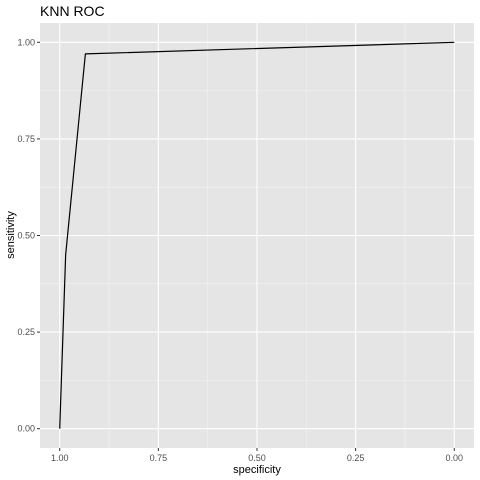  What do you see at coordinates (26, 332) in the screenshot?
I see `y-tick-label: 0.25` at bounding box center [26, 332].